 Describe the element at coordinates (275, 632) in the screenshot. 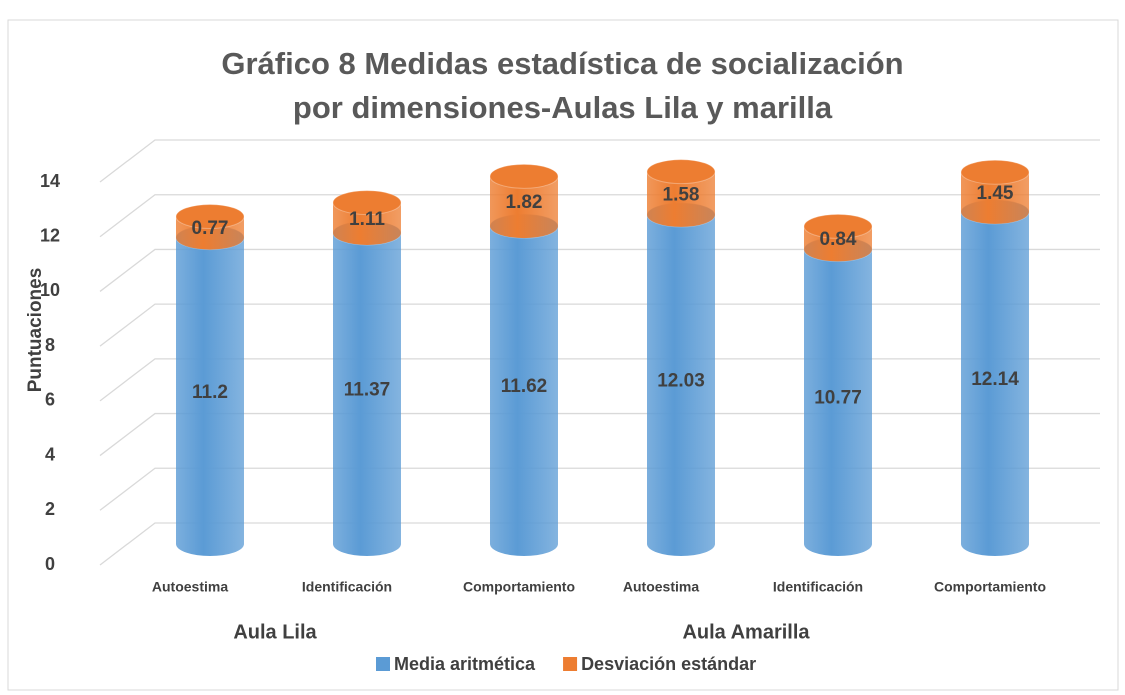

I see `group-label: Aula Lila` at that location.